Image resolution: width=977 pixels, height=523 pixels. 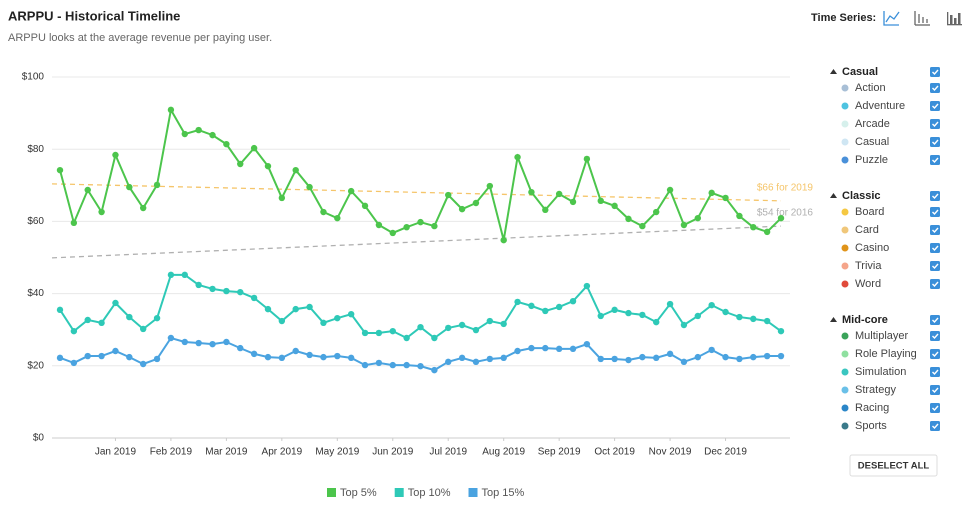 What do you see at coordinates (868, 266) in the screenshot?
I see `genre-label: Trivia` at bounding box center [868, 266].